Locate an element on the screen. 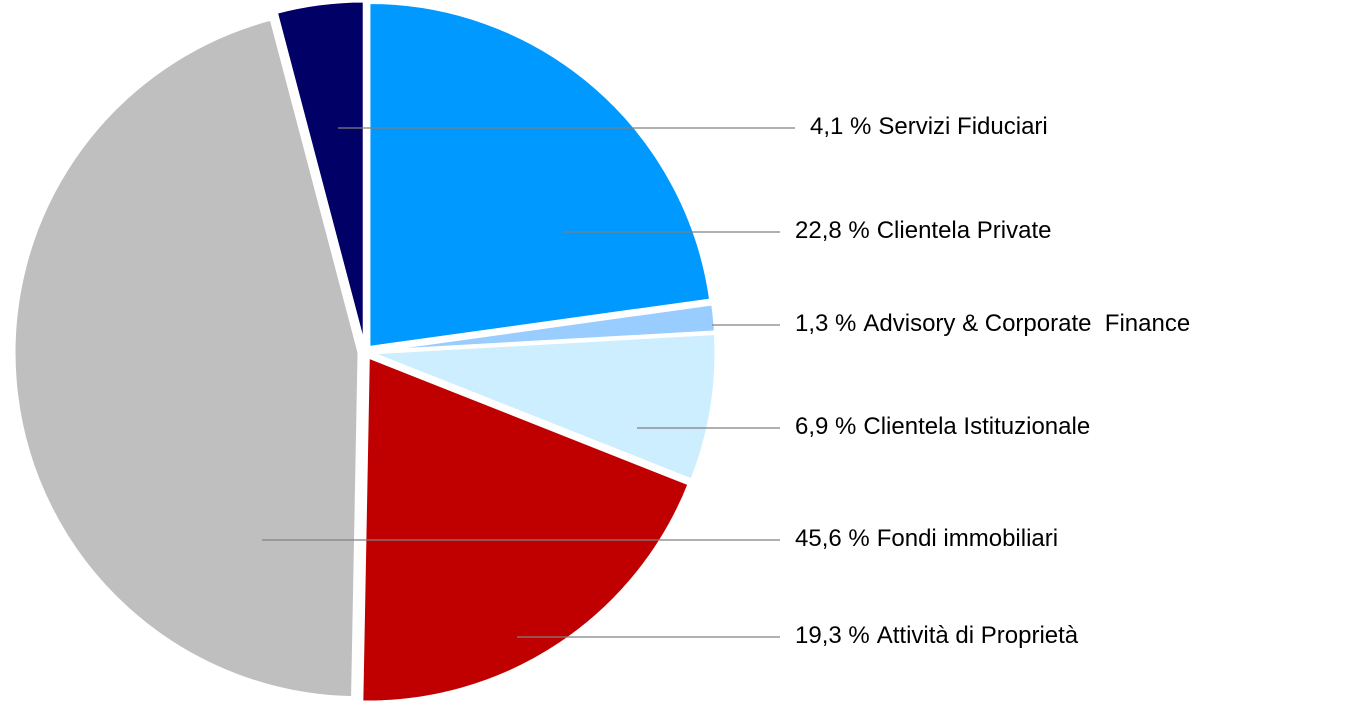 The image size is (1357, 704). category-label: Clientela Istituzionale is located at coordinates (976, 426).